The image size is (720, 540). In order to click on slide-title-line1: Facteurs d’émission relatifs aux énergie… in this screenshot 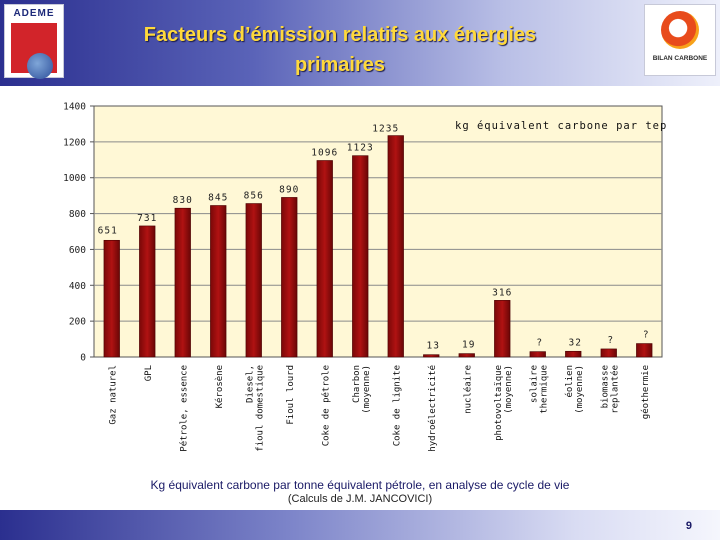, I will do `click(340, 35)`.